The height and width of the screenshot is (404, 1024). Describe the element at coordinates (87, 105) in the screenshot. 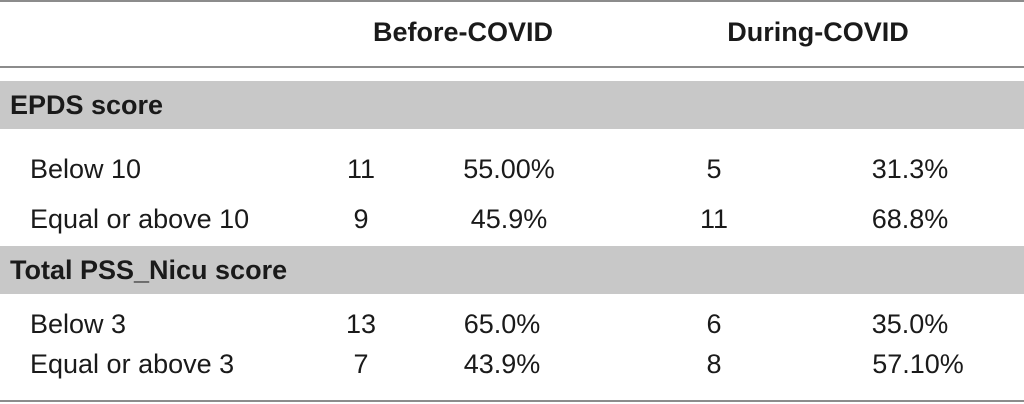

I see `group-title: EPDS score` at that location.